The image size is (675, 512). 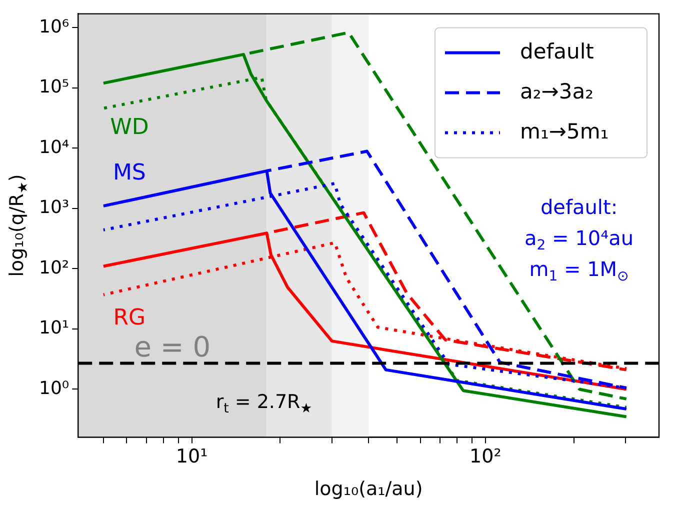 What do you see at coordinates (54, 388) in the screenshot?
I see `y-tick-label: 10⁰` at bounding box center [54, 388].